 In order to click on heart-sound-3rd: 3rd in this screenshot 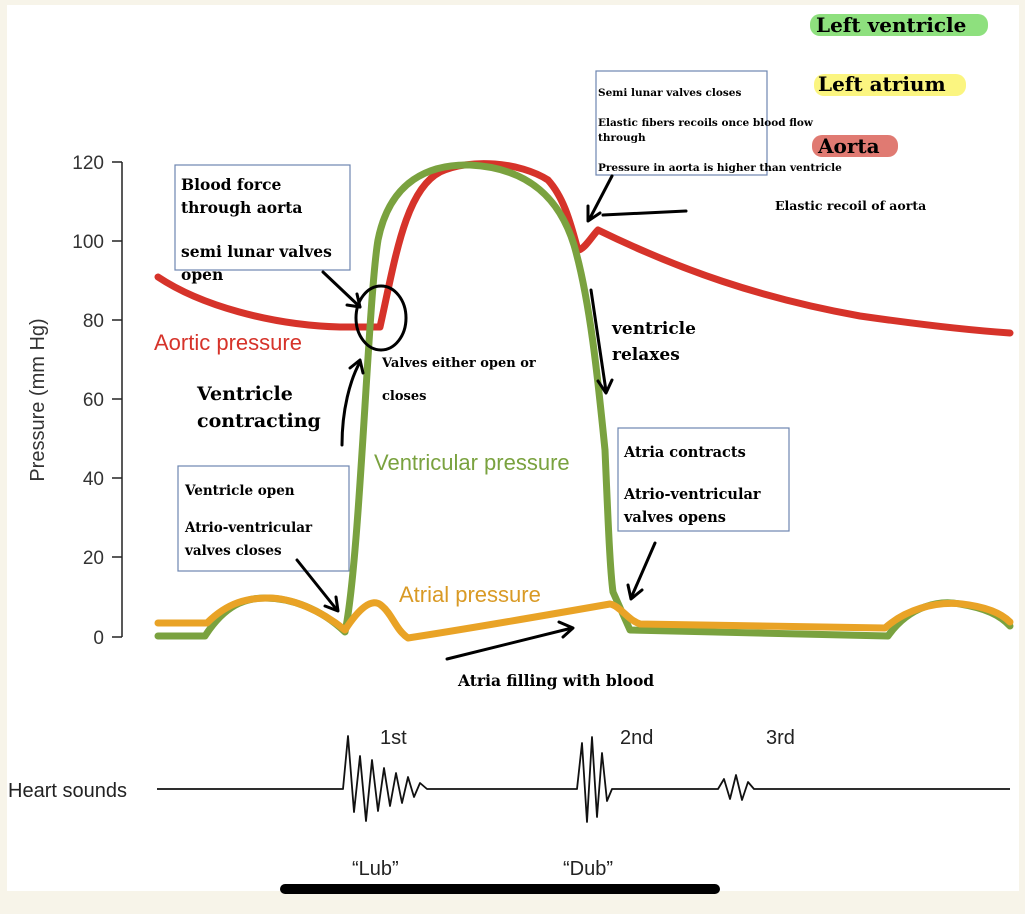, I will do `click(780, 738)`.